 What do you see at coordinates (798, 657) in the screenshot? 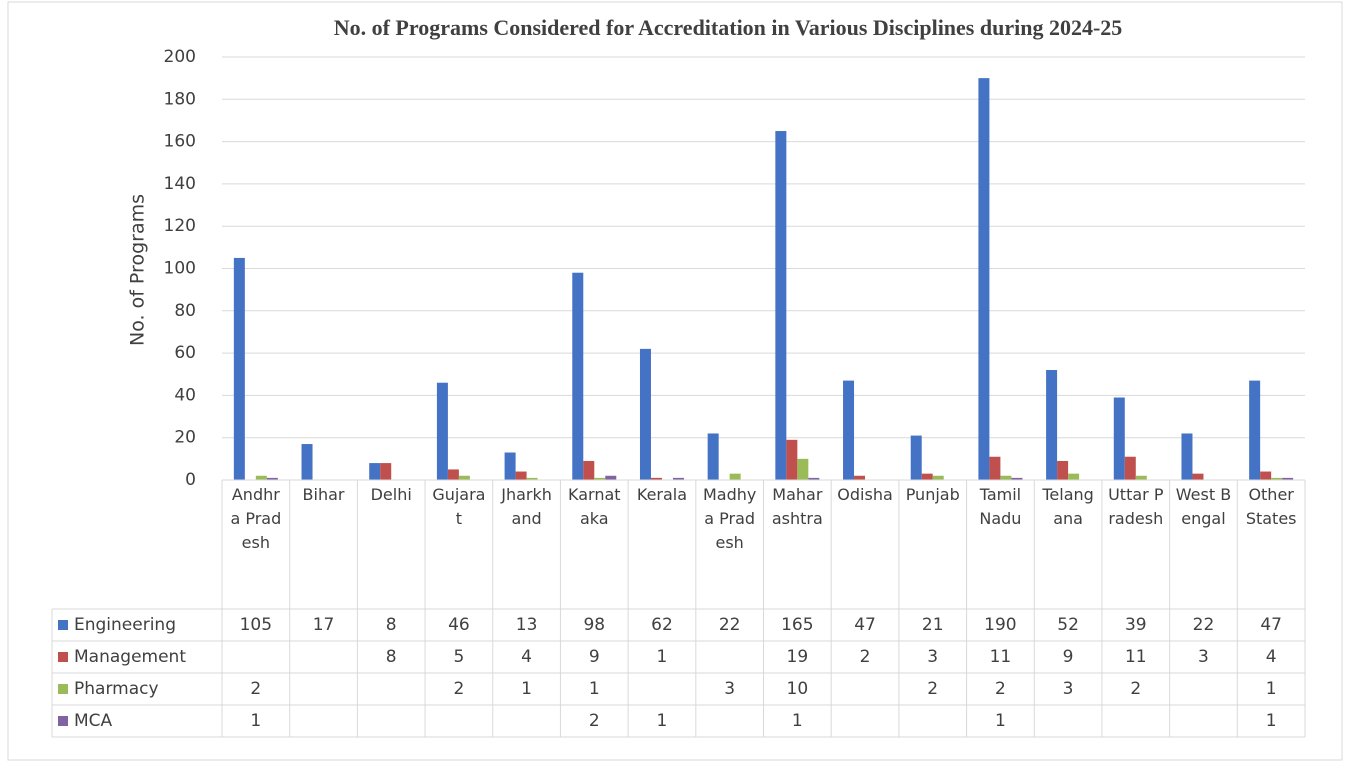
I see `table-value: 19` at bounding box center [798, 657].